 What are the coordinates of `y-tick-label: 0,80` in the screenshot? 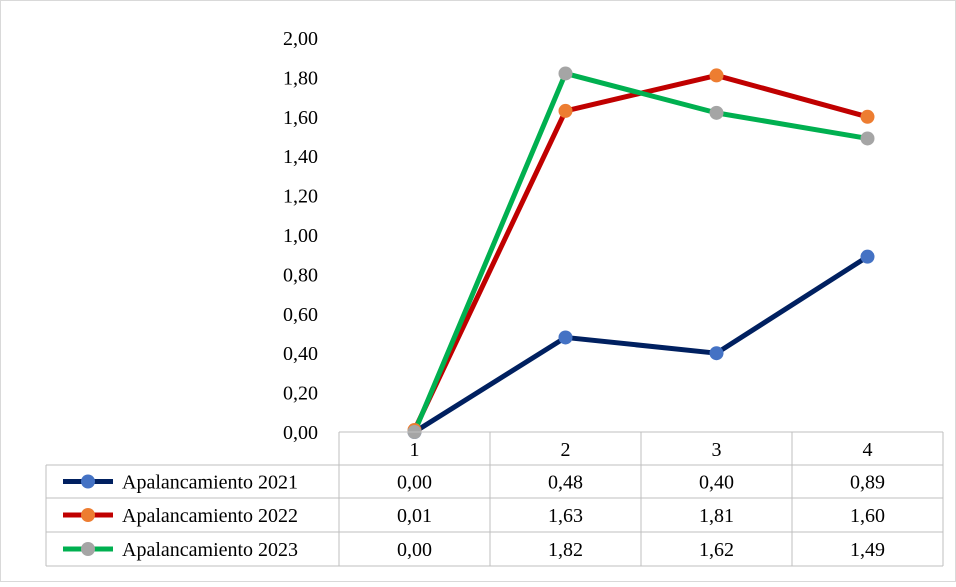 It's located at (300, 275).